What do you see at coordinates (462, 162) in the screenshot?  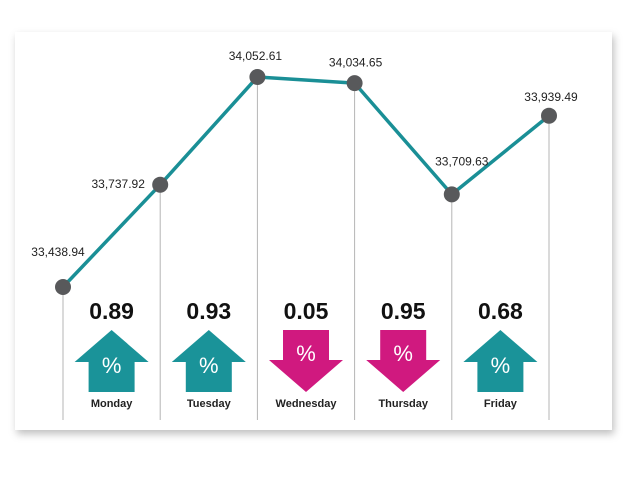 I see `value-label: 33,709.63` at bounding box center [462, 162].